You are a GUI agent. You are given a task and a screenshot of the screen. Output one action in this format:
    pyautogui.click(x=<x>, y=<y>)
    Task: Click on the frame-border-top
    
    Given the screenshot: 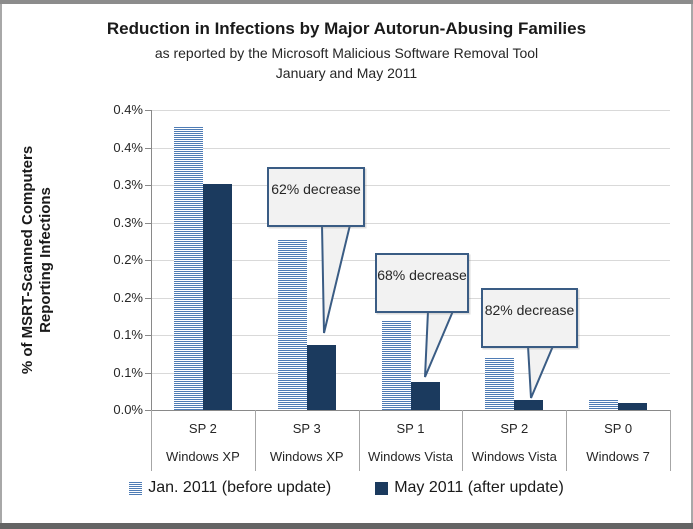 What is the action you would take?
    pyautogui.click(x=346, y=2)
    